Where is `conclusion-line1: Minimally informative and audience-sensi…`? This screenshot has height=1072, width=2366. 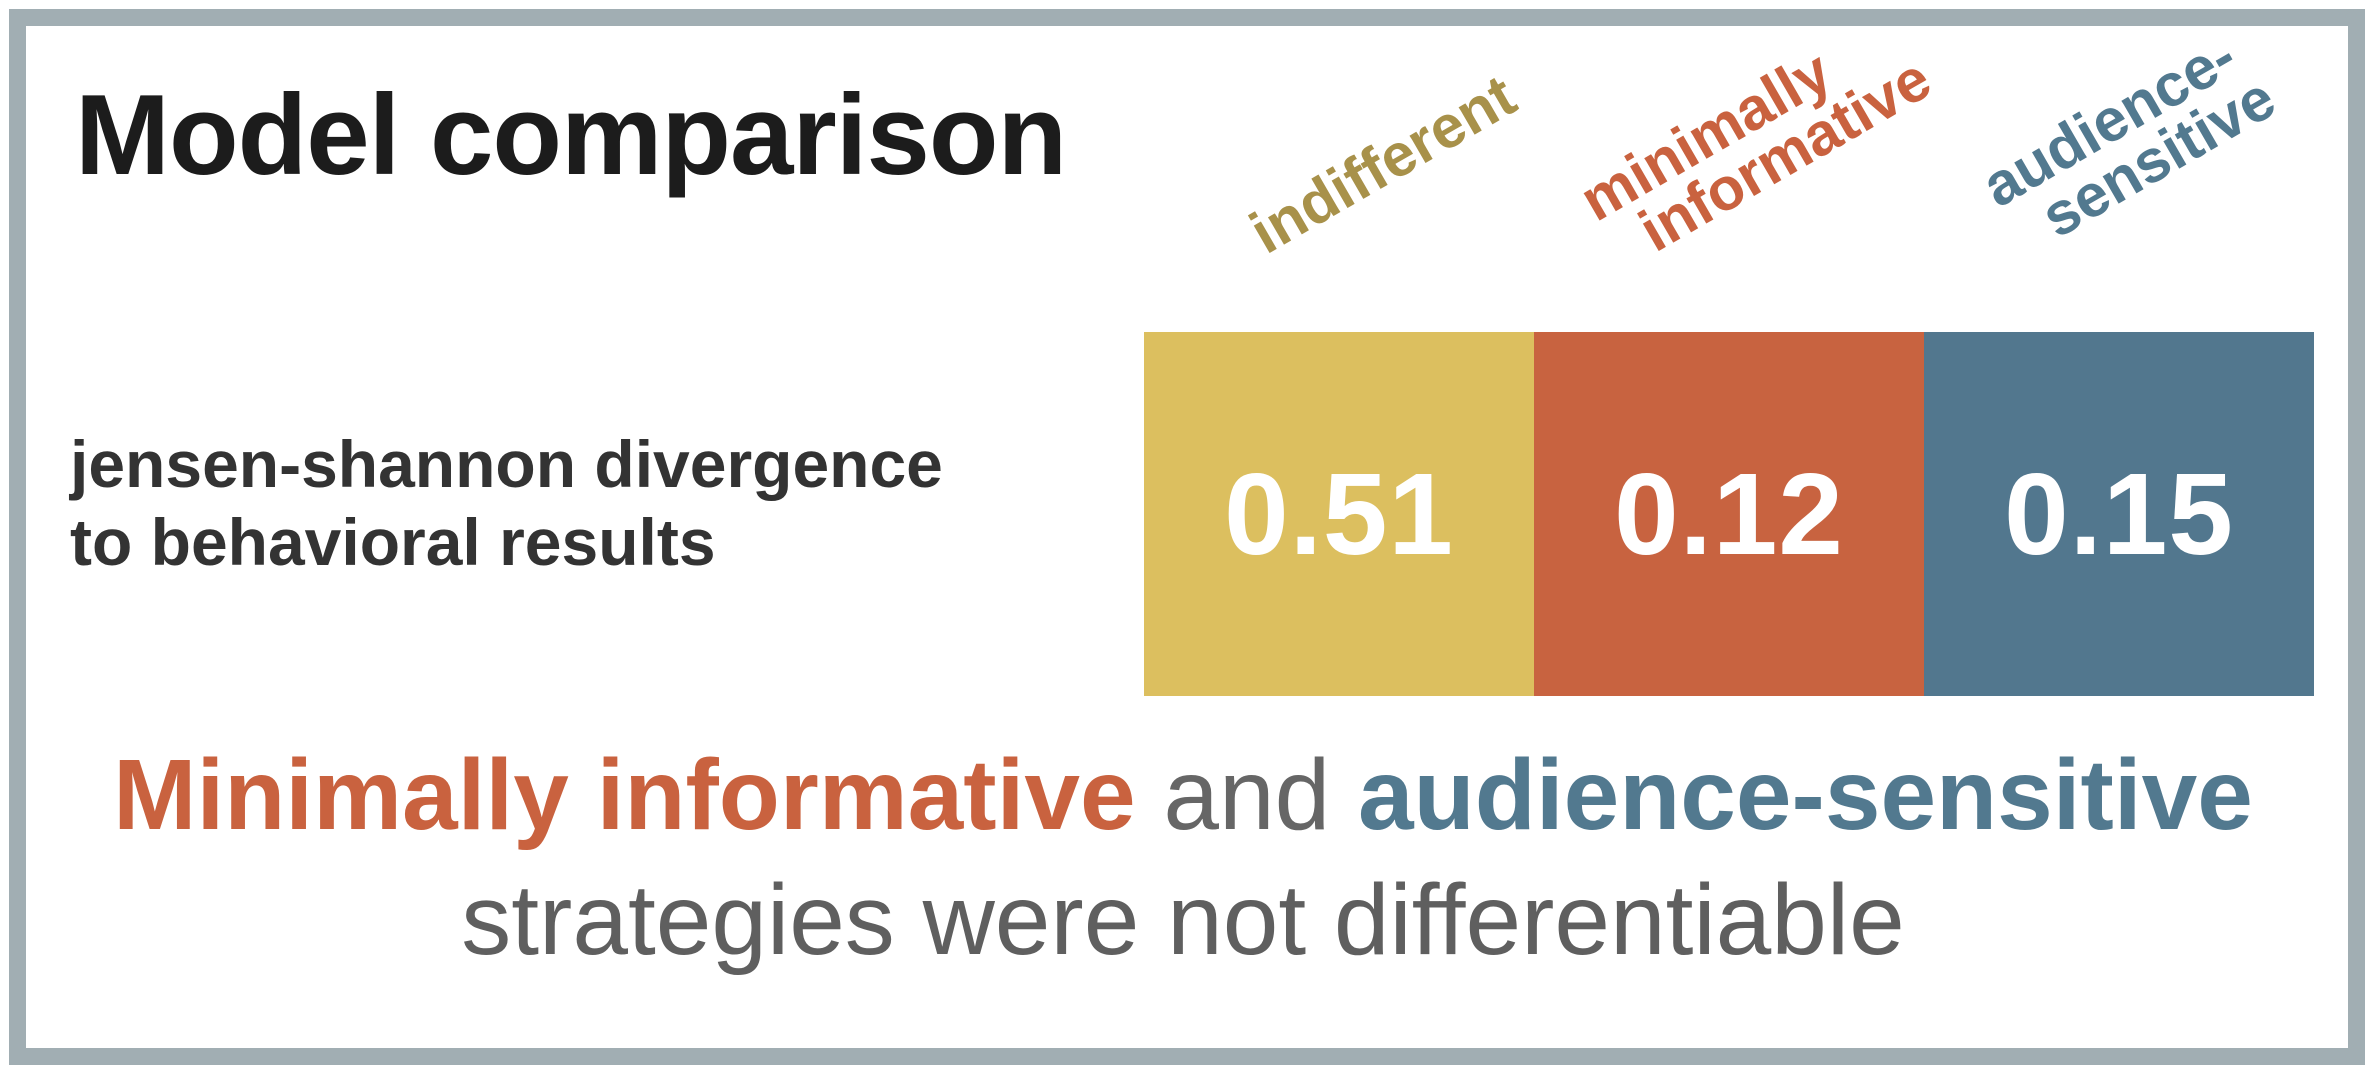 conclusion-line1: Minimally informative and audience-sensi… is located at coordinates (1183, 795).